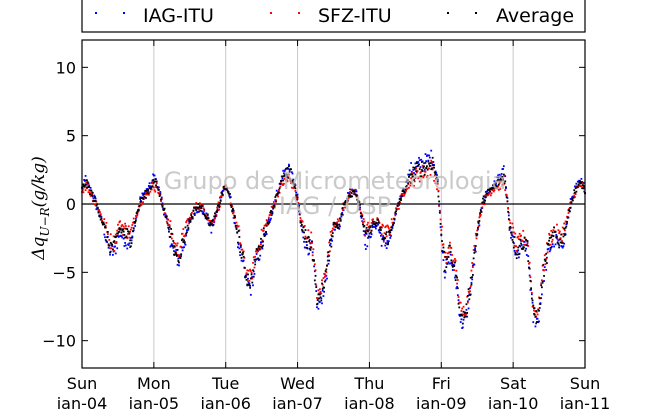  What do you see at coordinates (369, 401) in the screenshot?
I see `x-tick-label-date: jan-08` at bounding box center [369, 401].